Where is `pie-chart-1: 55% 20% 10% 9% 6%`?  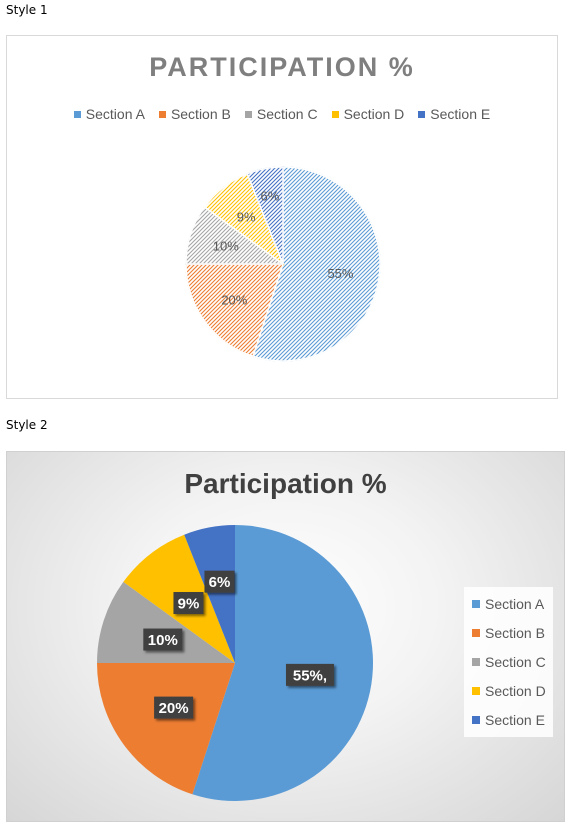 pie-chart-1: 55% 20% 10% 9% 6% is located at coordinates (283, 264).